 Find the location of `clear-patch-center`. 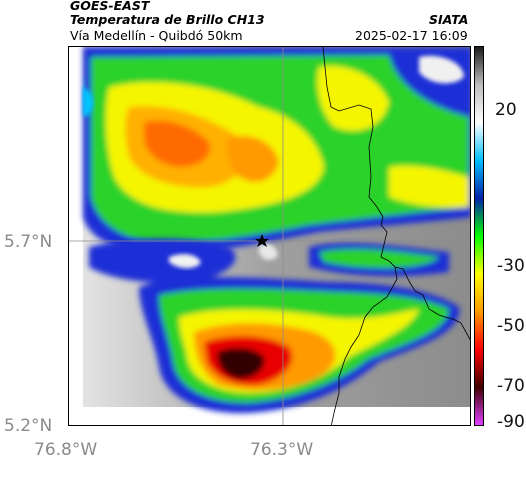

clear-patch-center is located at coordinates (268, 251).